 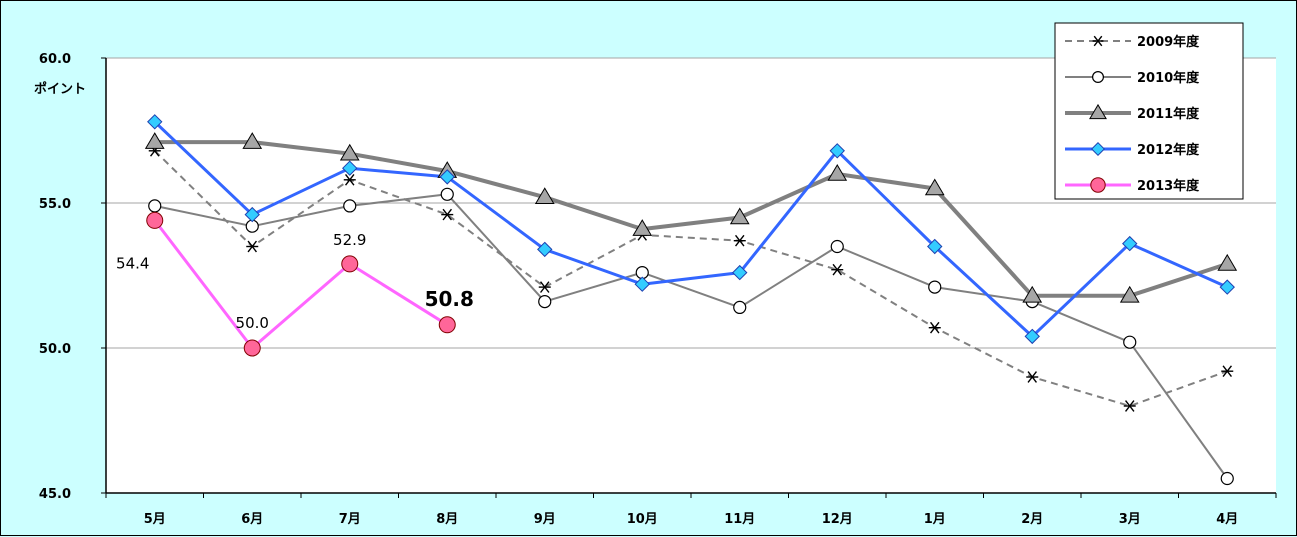 What do you see at coordinates (739, 519) in the screenshot?
I see `x-tick-label: 11月` at bounding box center [739, 519].